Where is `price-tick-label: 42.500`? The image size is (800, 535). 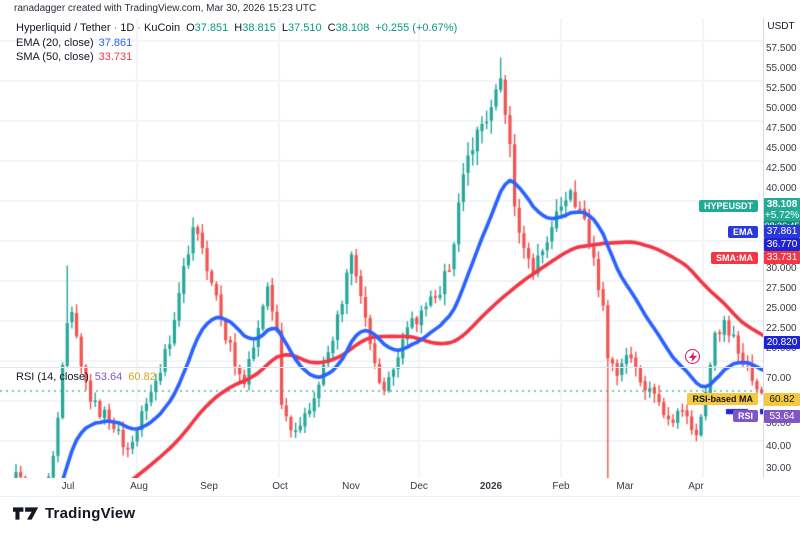 price-tick-label: 42.500 is located at coordinates (781, 168).